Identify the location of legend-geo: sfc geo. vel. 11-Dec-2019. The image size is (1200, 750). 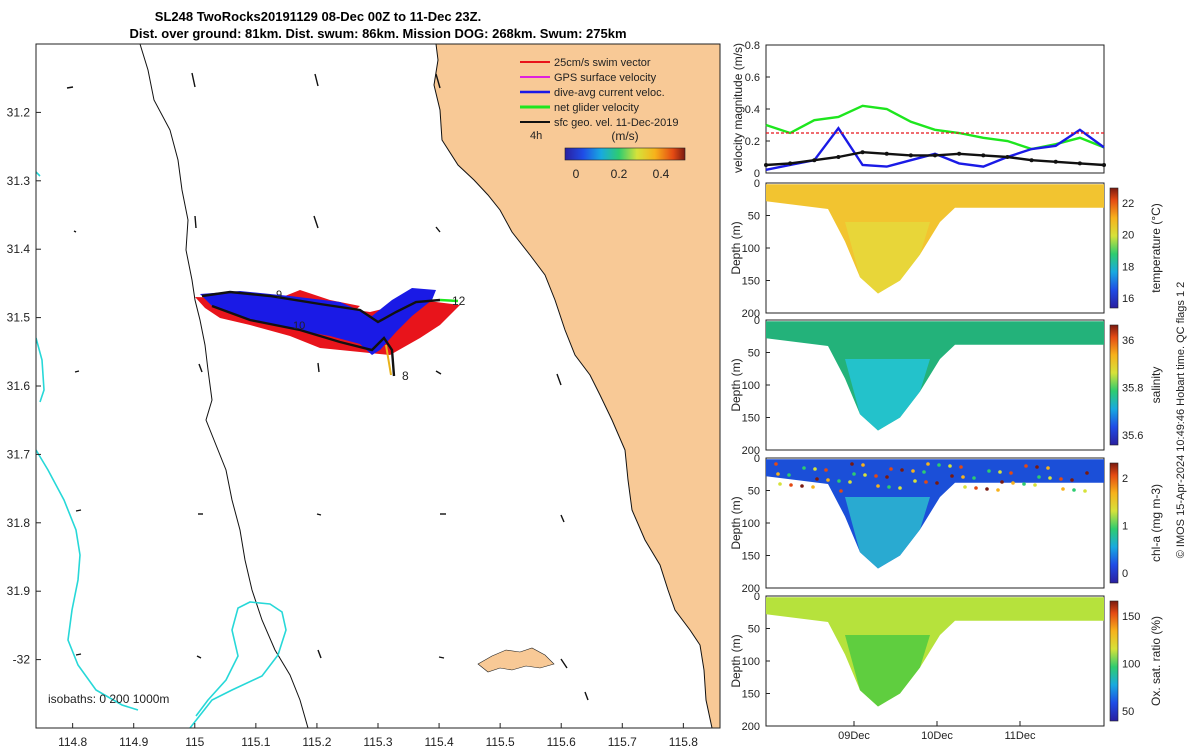
(616, 123).